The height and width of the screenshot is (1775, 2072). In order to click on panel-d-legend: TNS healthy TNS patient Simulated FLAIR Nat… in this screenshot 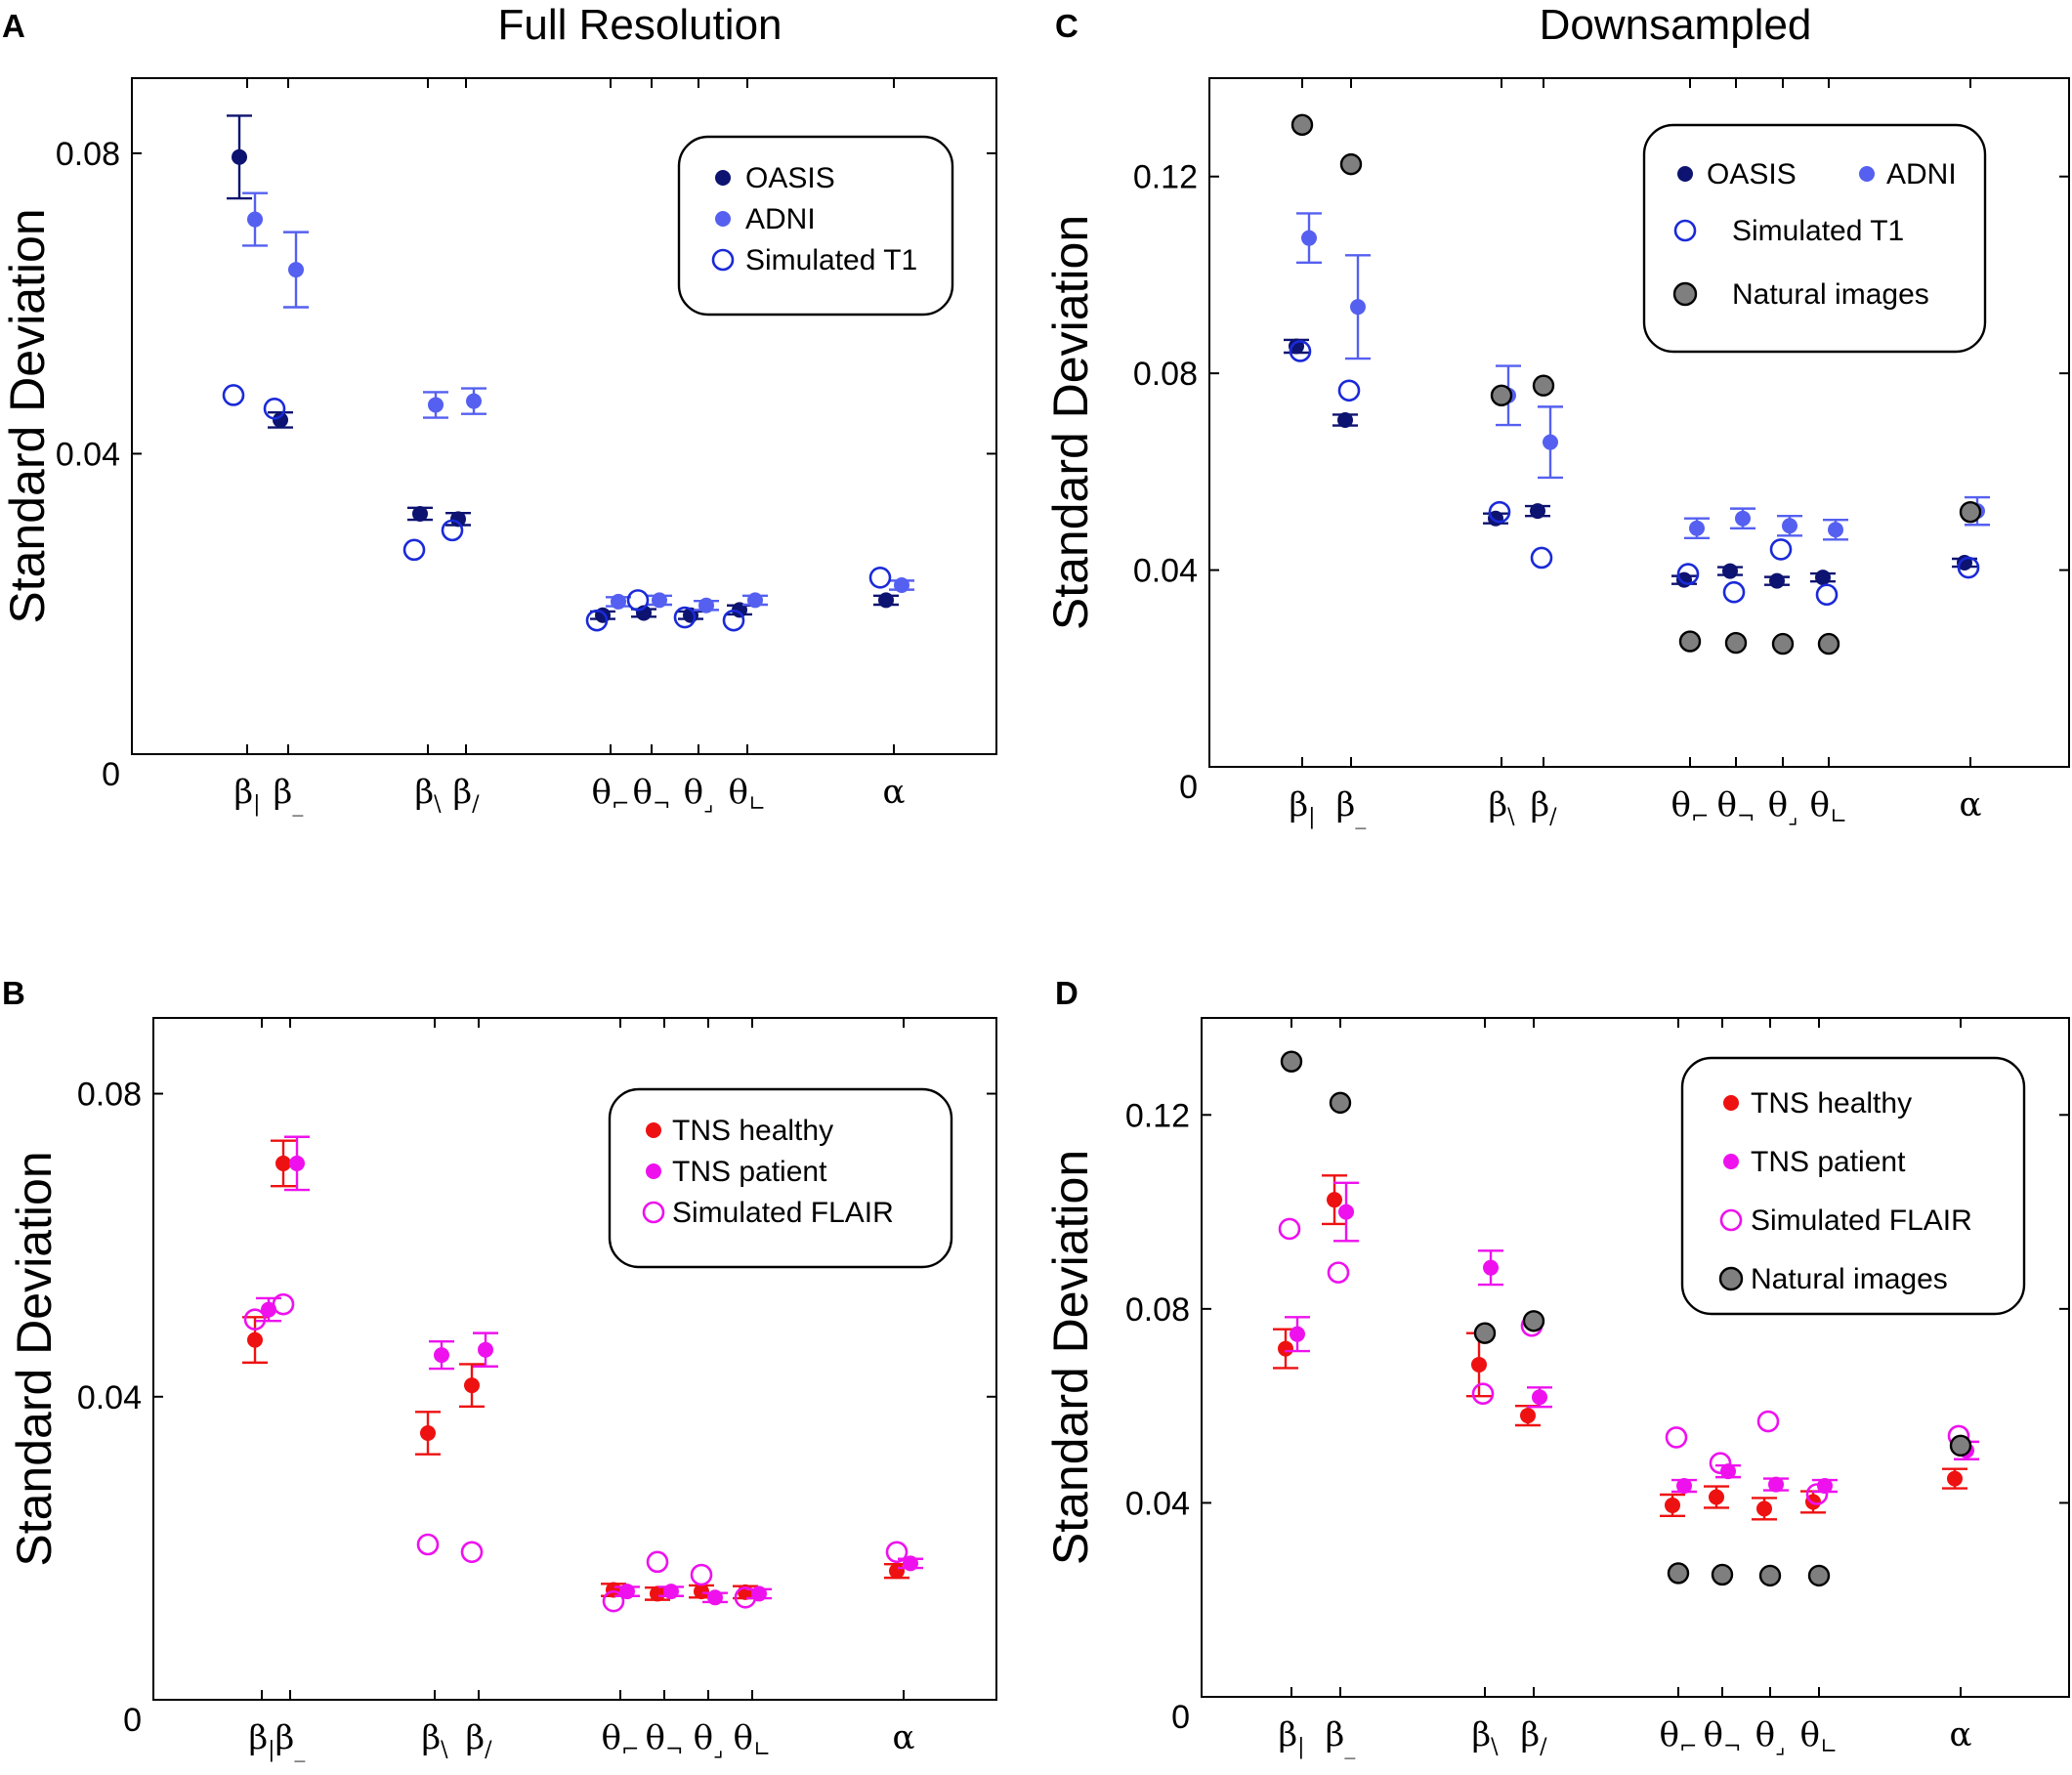, I will do `click(1853, 1186)`.